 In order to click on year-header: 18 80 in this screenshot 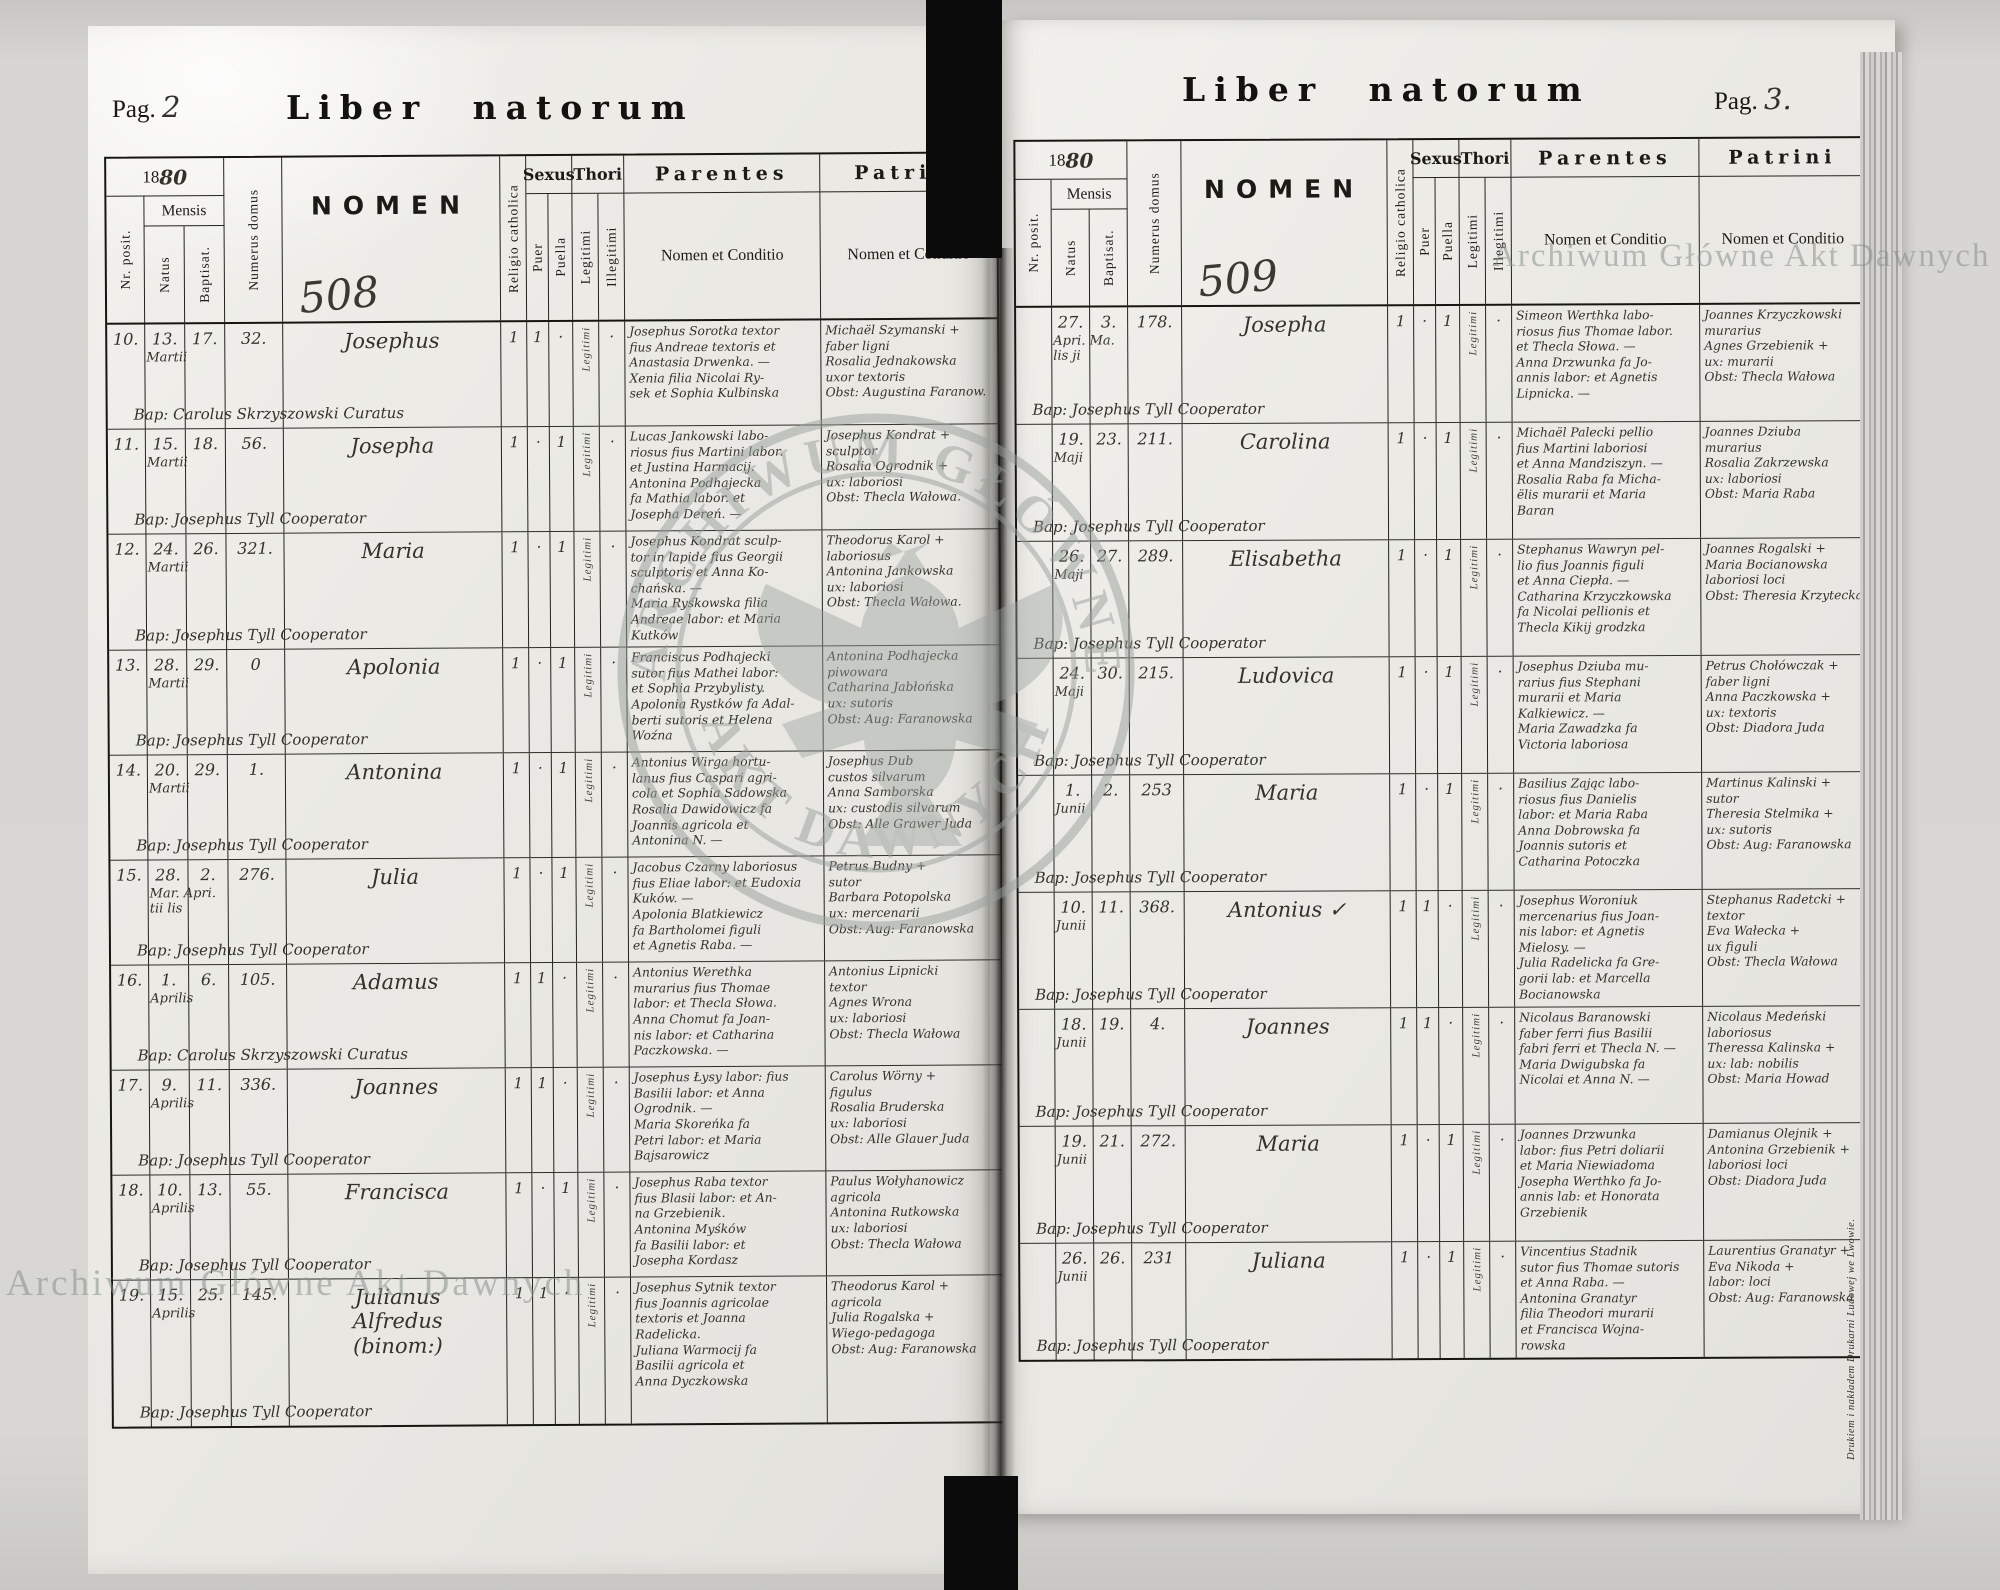, I will do `click(165, 177)`.